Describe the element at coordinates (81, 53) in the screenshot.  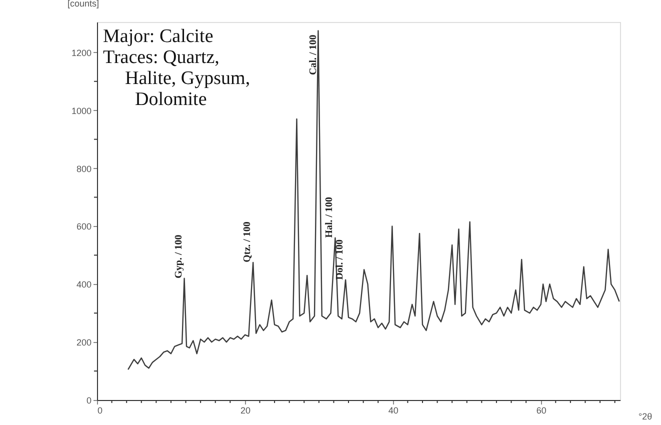
I see `y-tick-label: 1200` at that location.